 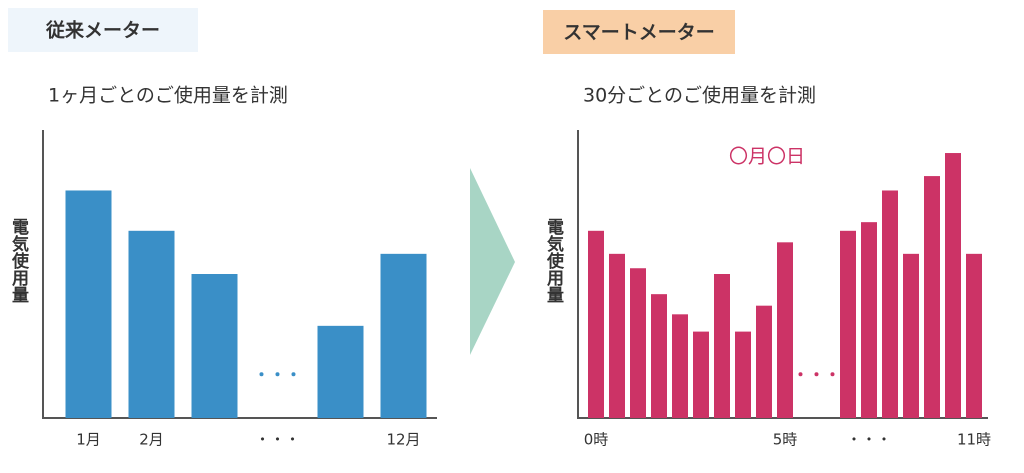 I want to click on x-tick-label: 11時, so click(x=974, y=440).